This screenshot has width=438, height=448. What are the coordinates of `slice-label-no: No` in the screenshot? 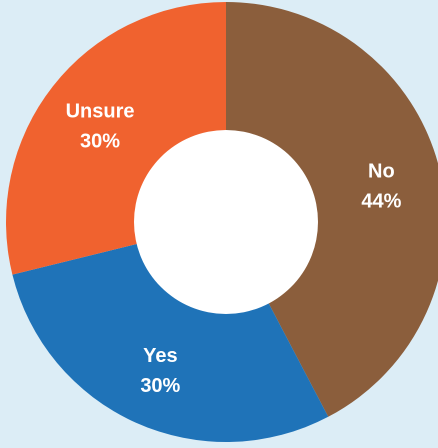 It's located at (381, 172).